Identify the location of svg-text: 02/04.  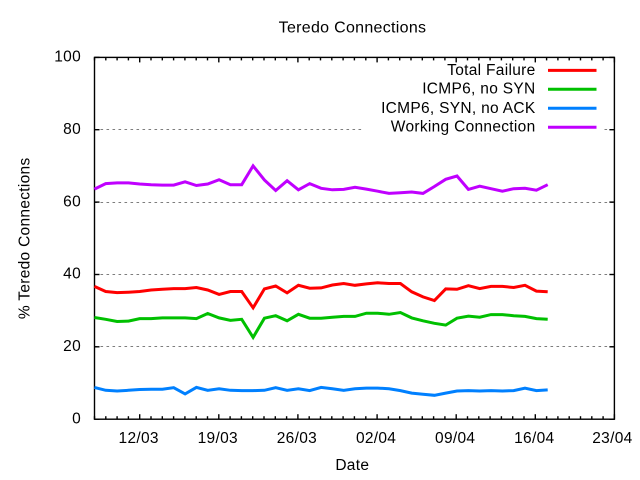
(376, 438).